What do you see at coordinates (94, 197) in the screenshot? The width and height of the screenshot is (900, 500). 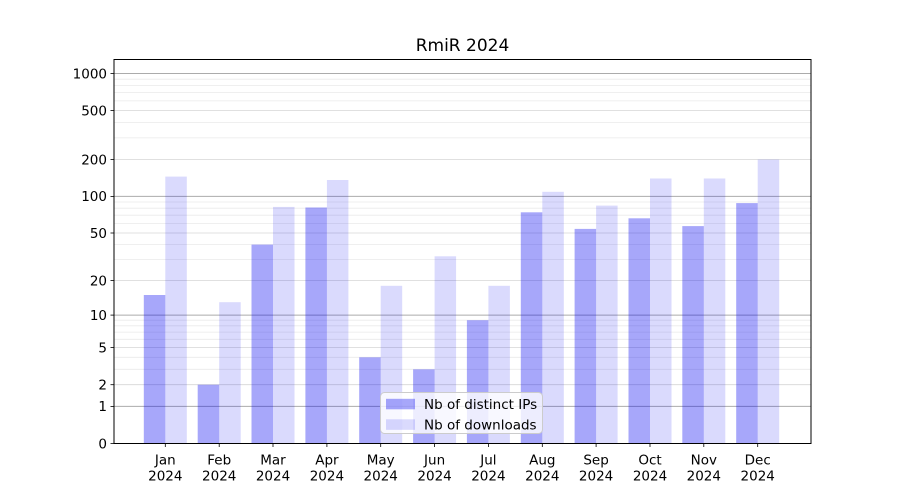 I see `y-tick-label-100: 100` at bounding box center [94, 197].